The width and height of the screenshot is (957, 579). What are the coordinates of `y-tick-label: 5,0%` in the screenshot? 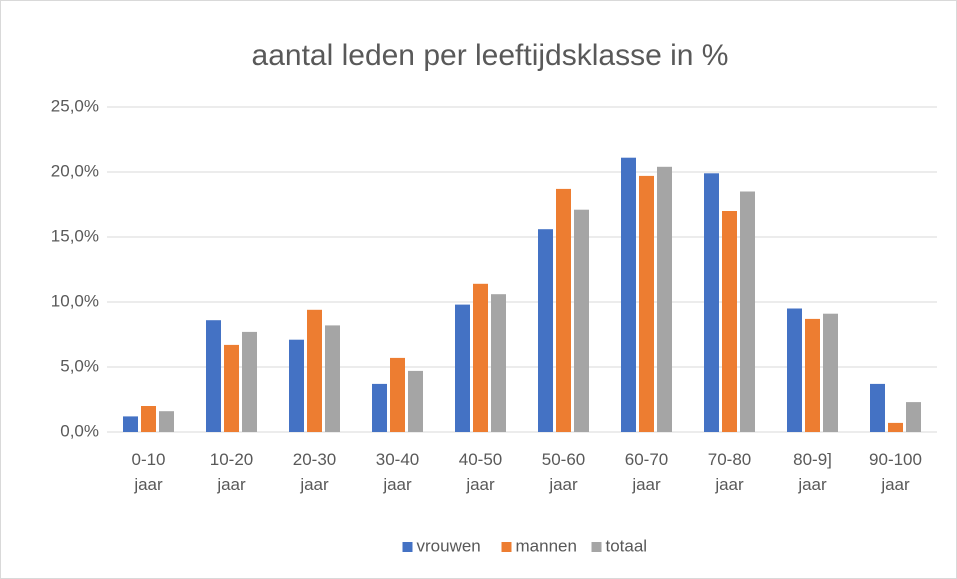 It's located at (79, 365).